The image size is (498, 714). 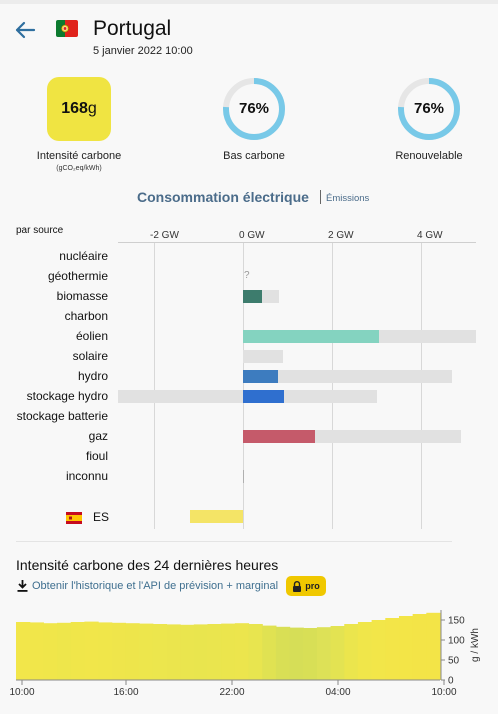 I want to click on x-axis-line, so click(x=297, y=242).